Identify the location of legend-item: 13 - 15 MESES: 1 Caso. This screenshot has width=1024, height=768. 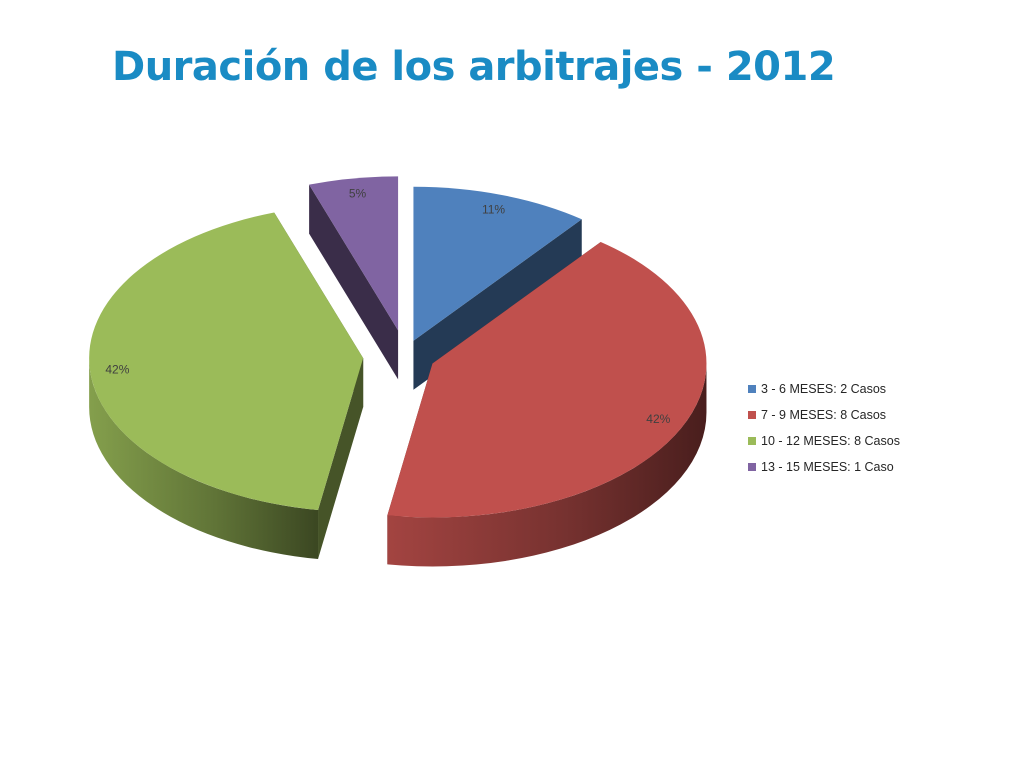
(824, 467).